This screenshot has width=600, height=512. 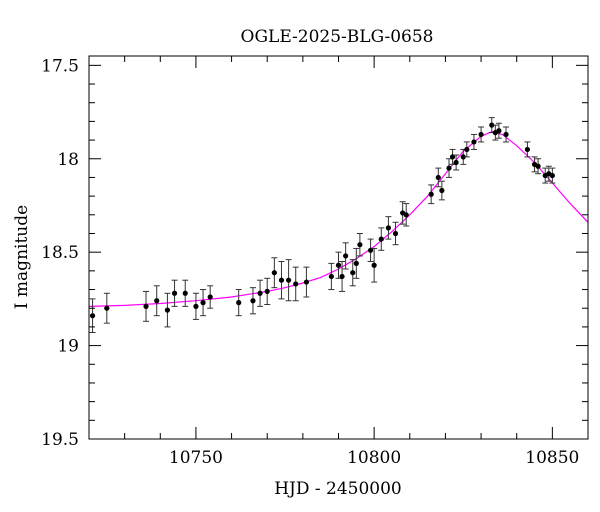 What do you see at coordinates (552, 458) in the screenshot?
I see `x-tick-label: 10850` at bounding box center [552, 458].